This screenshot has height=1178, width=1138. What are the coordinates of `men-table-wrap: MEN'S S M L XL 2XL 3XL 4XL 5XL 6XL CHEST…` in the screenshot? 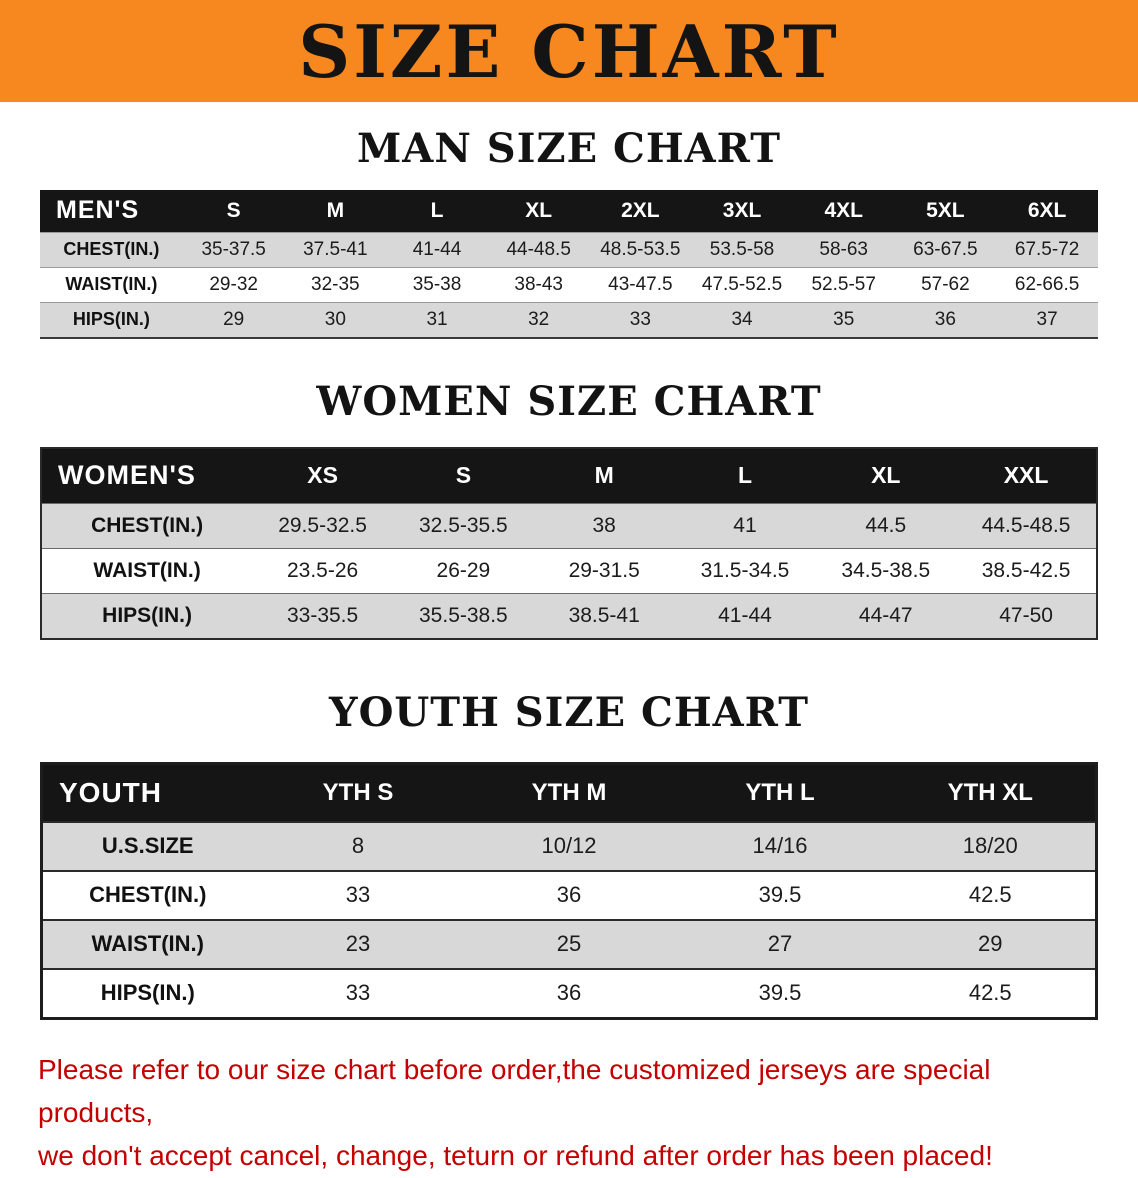 It's located at (569, 264).